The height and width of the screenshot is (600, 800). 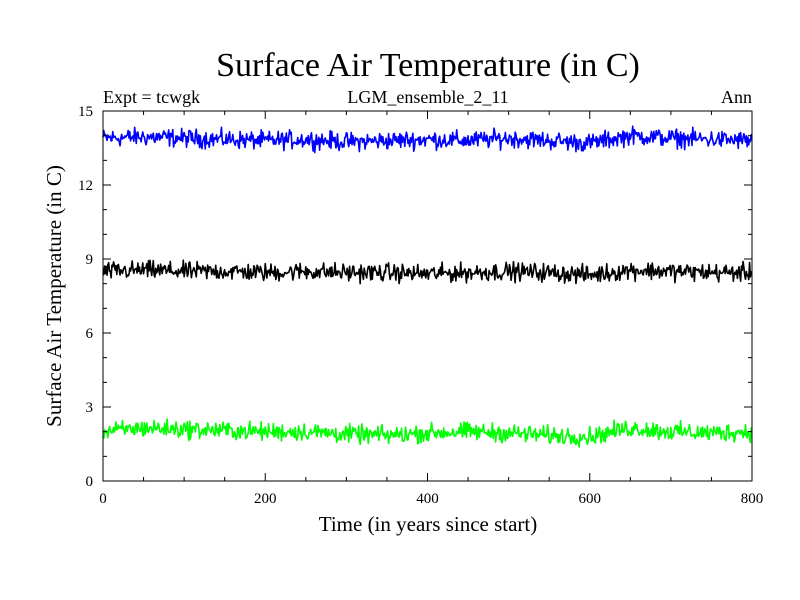 What do you see at coordinates (90, 482) in the screenshot?
I see `y-tick-label: 0` at bounding box center [90, 482].